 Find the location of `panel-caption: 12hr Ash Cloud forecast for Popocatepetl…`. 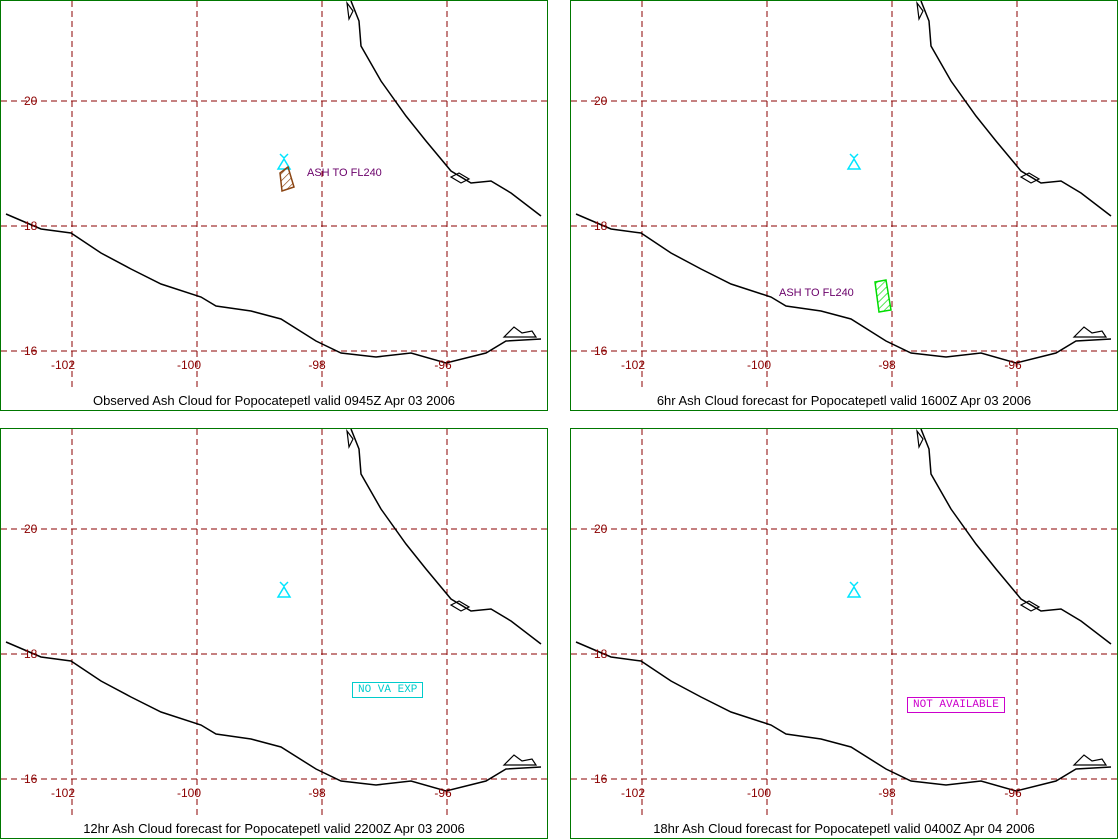

panel-caption: 12hr Ash Cloud forecast for Popocatepetl… is located at coordinates (274, 828).